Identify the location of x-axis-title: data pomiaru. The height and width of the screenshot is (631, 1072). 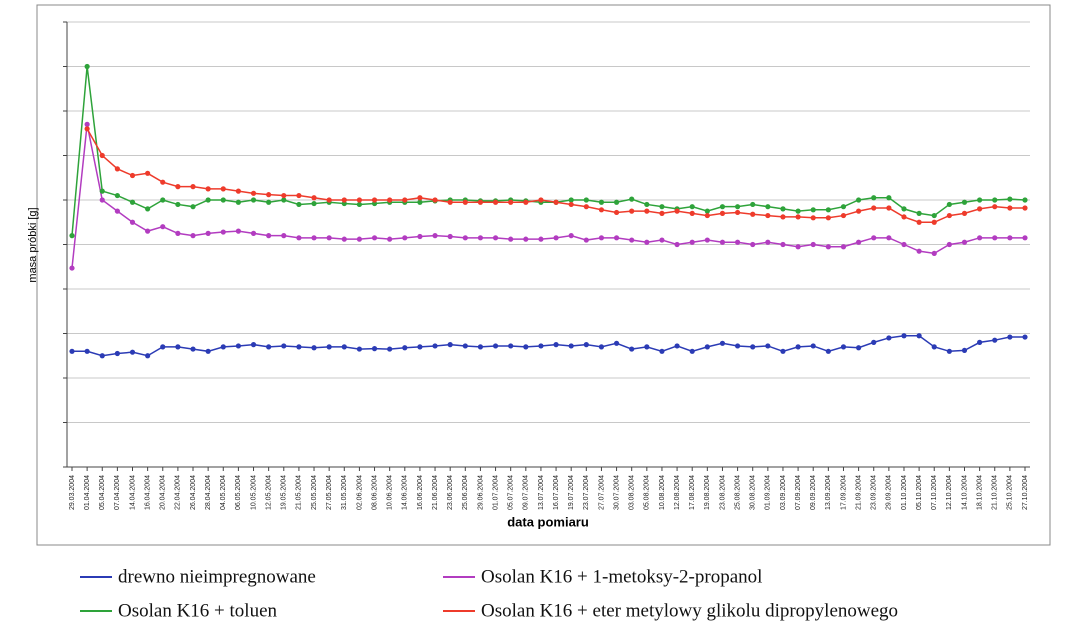
(548, 521).